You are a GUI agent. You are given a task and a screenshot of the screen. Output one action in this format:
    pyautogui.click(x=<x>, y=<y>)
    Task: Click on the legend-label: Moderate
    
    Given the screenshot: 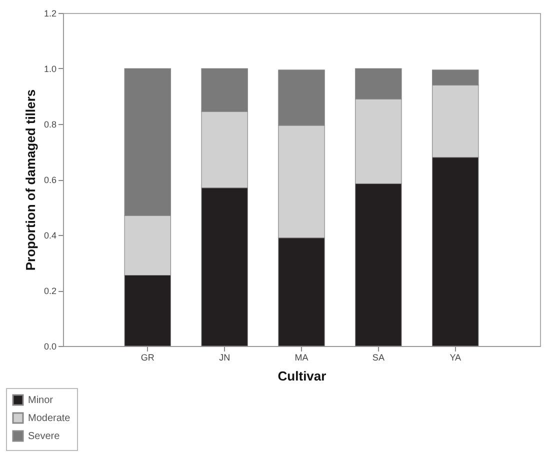 What is the action you would take?
    pyautogui.click(x=49, y=418)
    